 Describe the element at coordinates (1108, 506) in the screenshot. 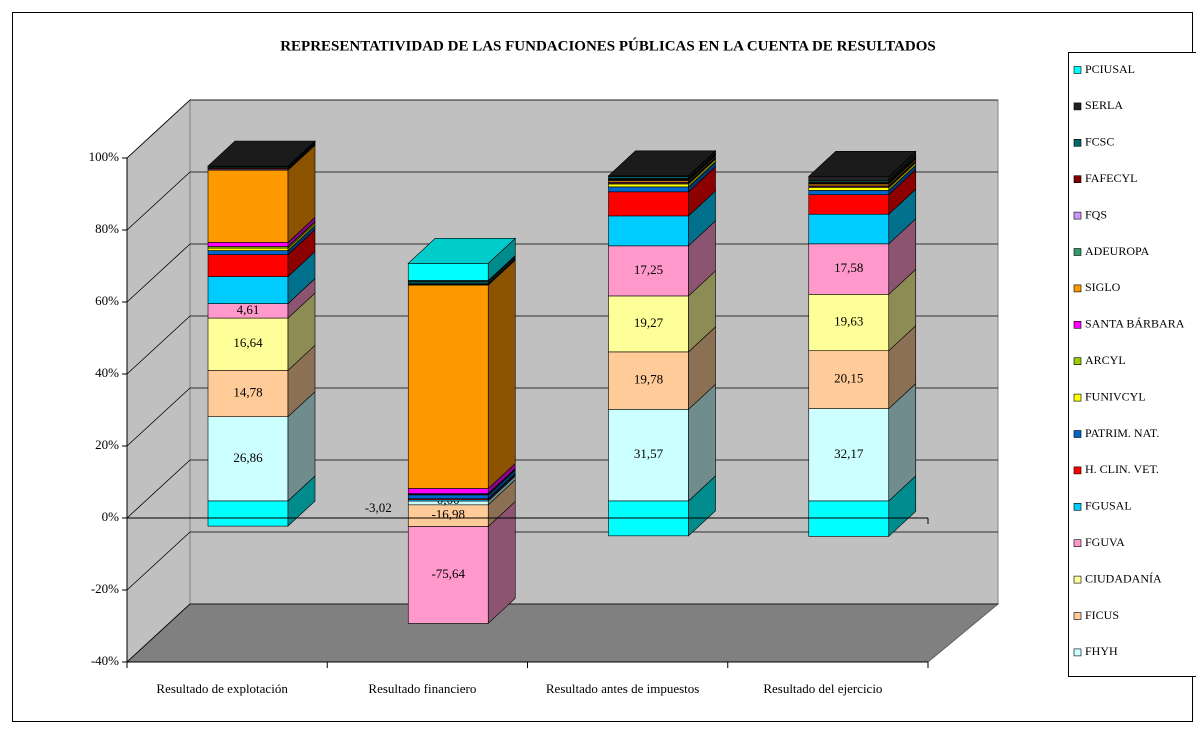

I see `legend-label: FGUSAL` at that location.